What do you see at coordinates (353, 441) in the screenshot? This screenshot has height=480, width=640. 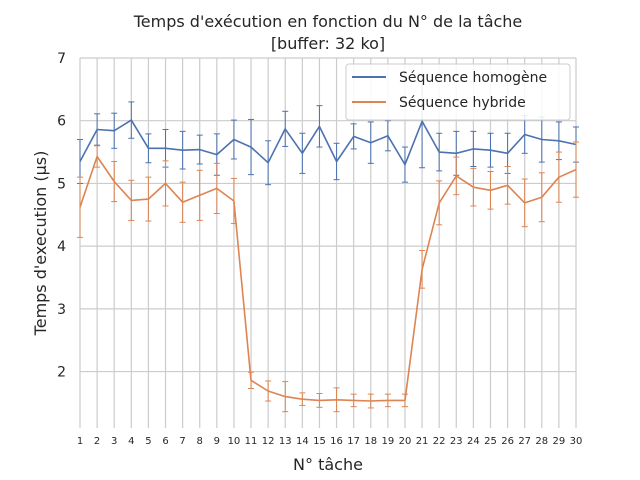 I see `x-tick-label: 17` at bounding box center [353, 441].